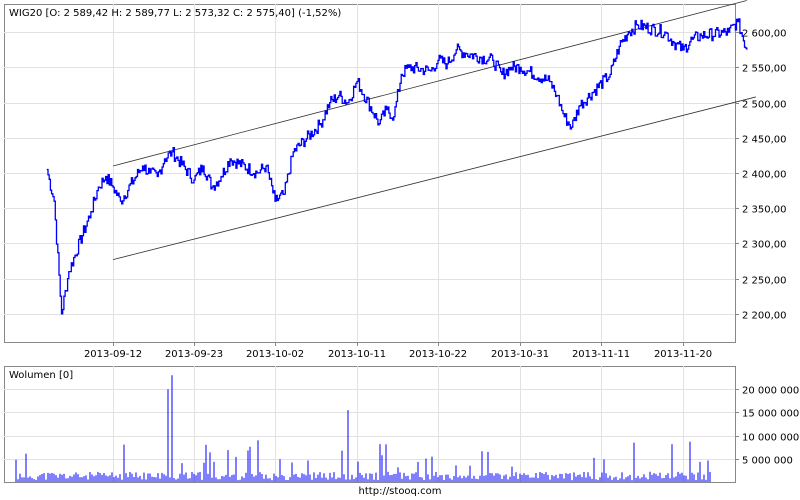 This screenshot has width=800, height=500. Describe the element at coordinates (113, 354) in the screenshot. I see `price-x-tick-label: 2013-09-12` at that location.